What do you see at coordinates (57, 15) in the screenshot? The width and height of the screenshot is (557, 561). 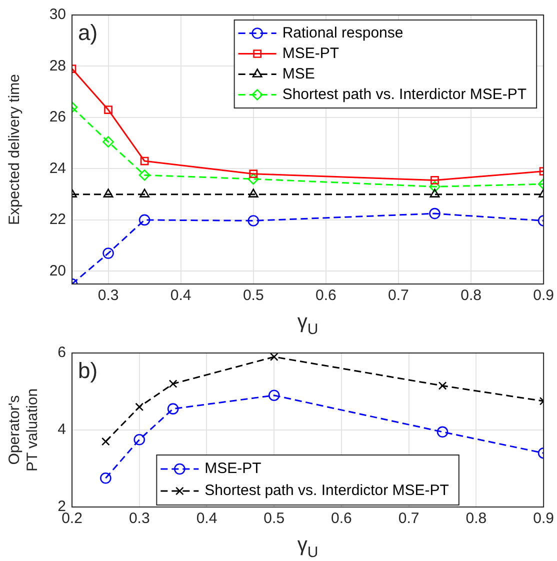 I see `y-tick-label: 30` at bounding box center [57, 15].